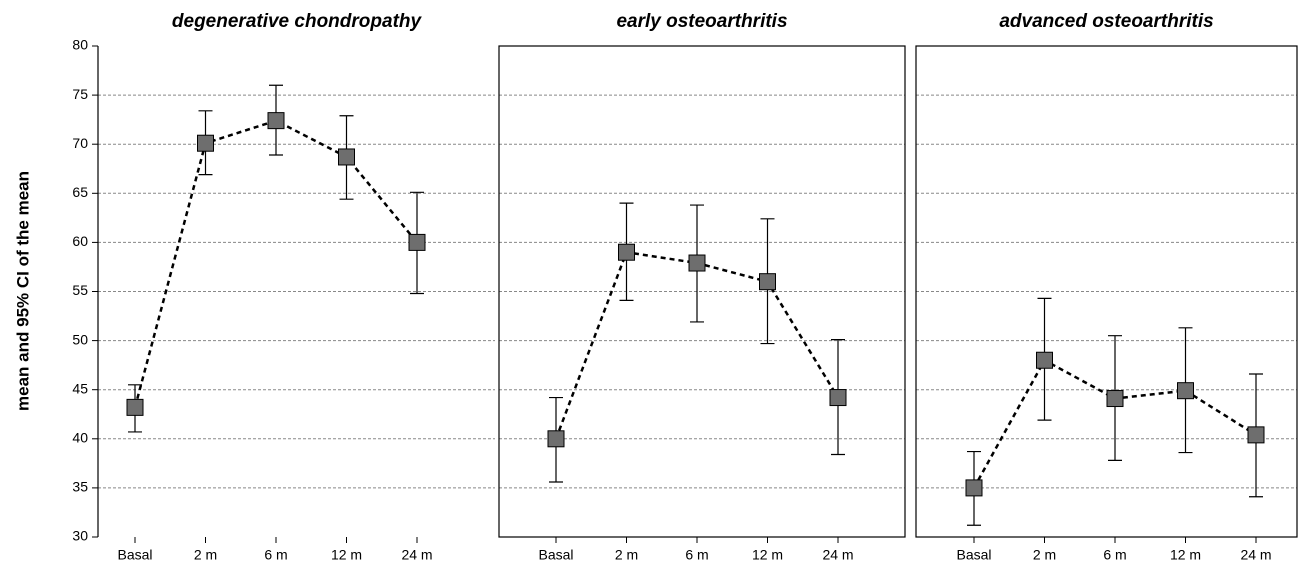 The height and width of the screenshot is (573, 1298). I want to click on y-tick-label: 50, so click(80, 339).